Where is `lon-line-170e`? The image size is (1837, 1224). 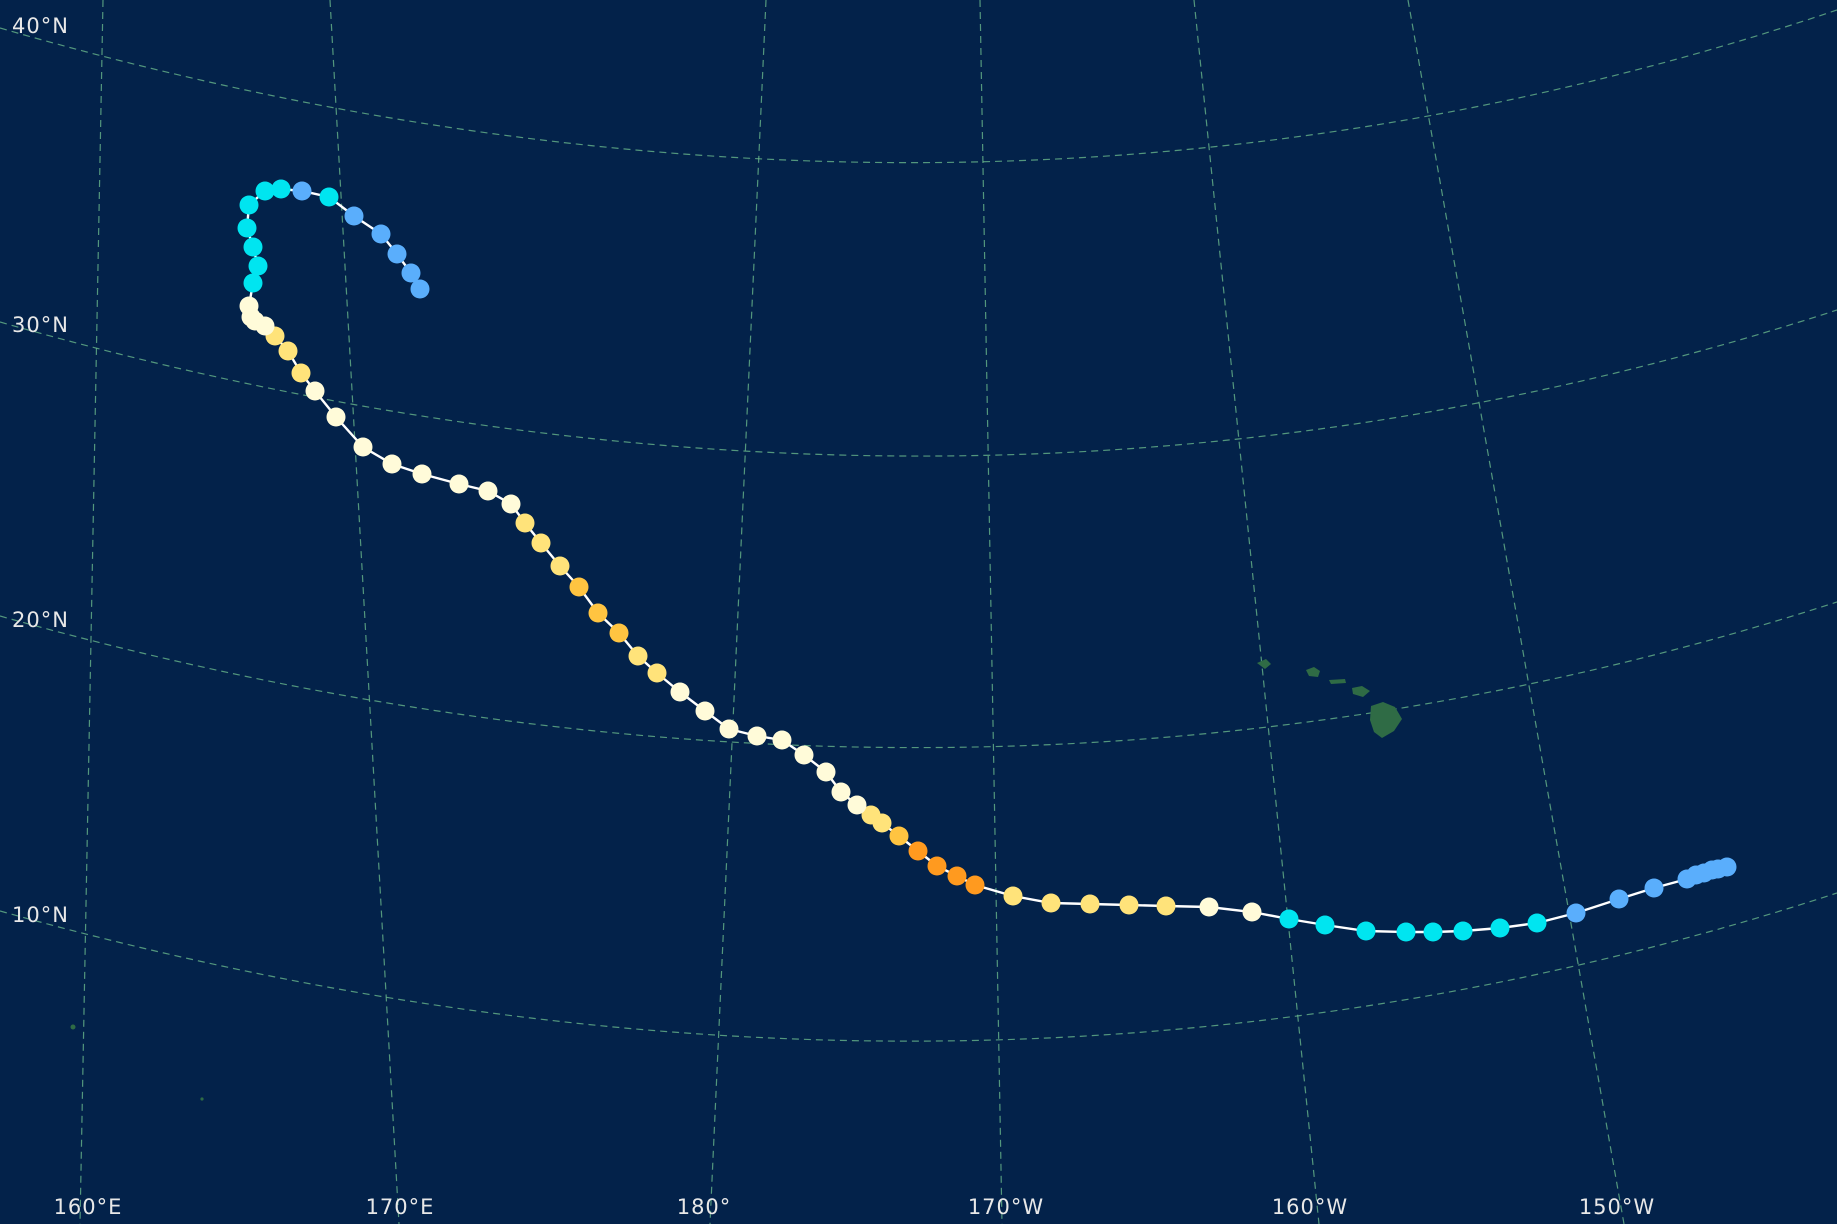 lon-line-170e is located at coordinates (364, 612).